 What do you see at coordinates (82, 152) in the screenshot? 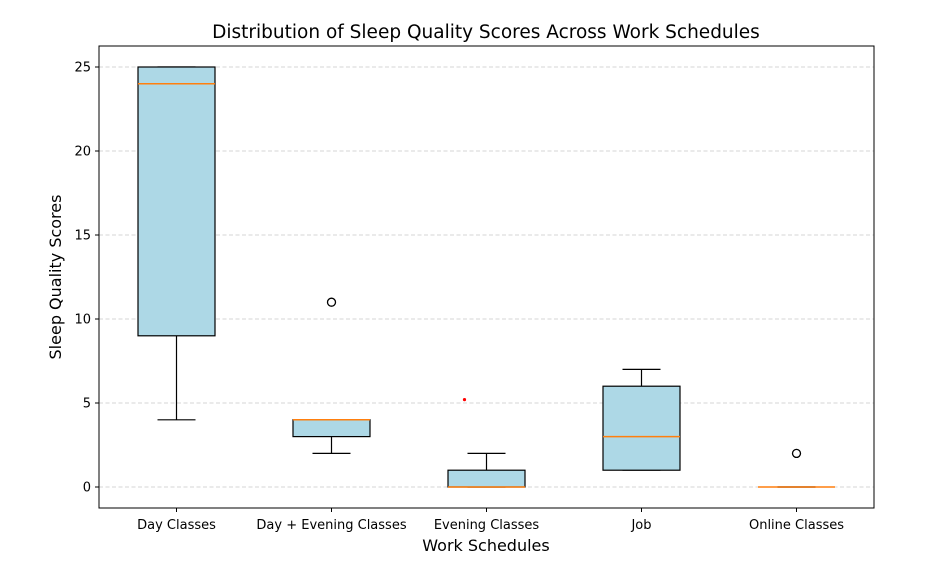
I see `y-tick-label: 20` at bounding box center [82, 152].